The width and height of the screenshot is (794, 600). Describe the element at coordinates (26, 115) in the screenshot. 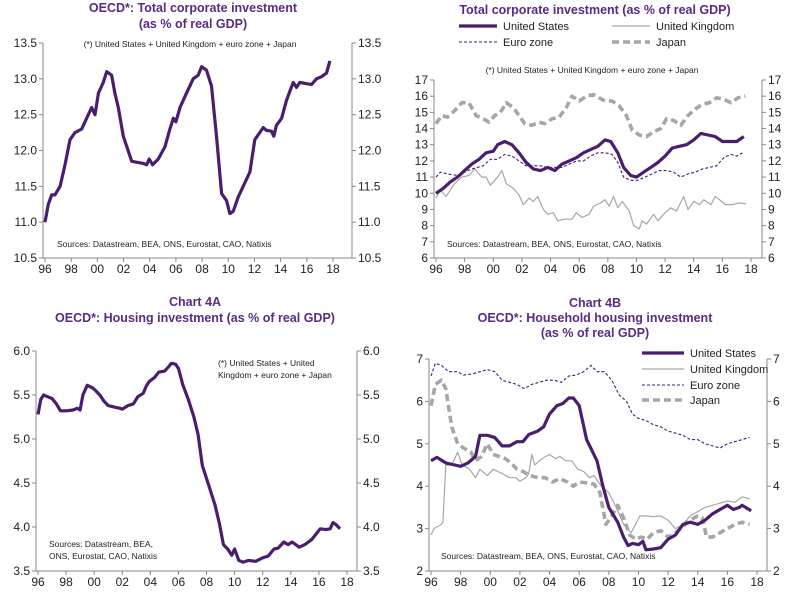

I see `y-tick-label: 12.5` at that location.